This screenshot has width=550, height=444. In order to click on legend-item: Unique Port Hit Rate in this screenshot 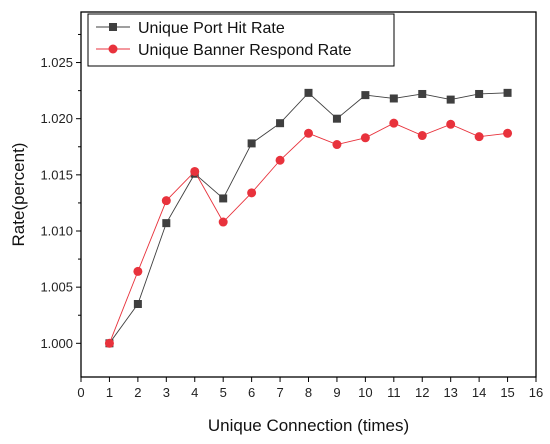, I will do `click(190, 28)`.